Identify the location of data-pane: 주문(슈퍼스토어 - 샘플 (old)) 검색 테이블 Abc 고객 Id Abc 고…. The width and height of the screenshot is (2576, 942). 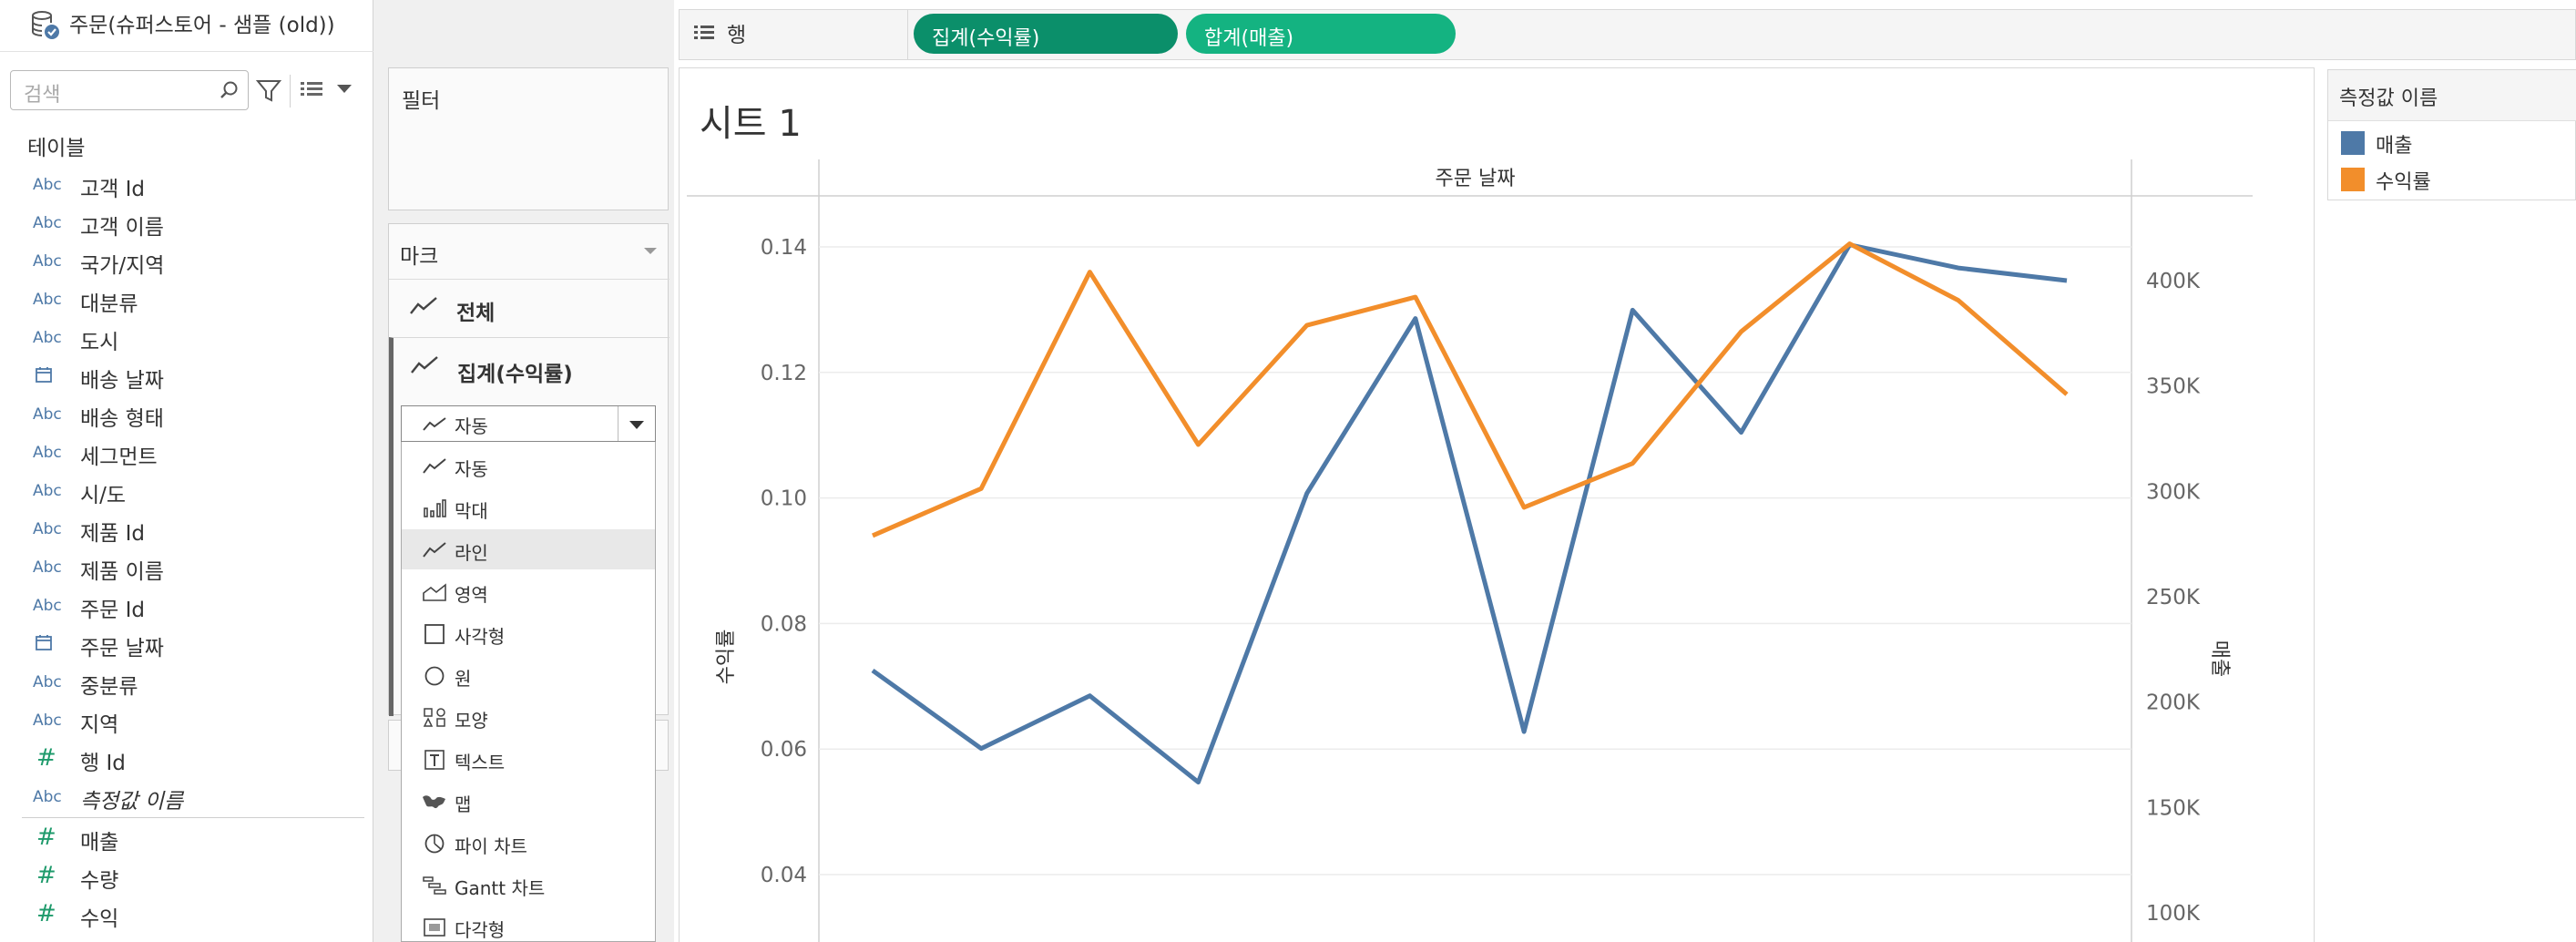
(186, 471).